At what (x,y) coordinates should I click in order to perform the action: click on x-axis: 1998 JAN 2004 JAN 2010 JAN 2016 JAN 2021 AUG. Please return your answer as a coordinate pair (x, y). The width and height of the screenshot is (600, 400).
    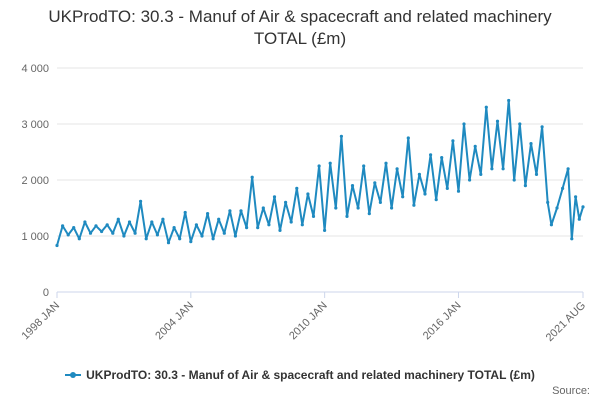
    Looking at the image, I should click on (303, 317).